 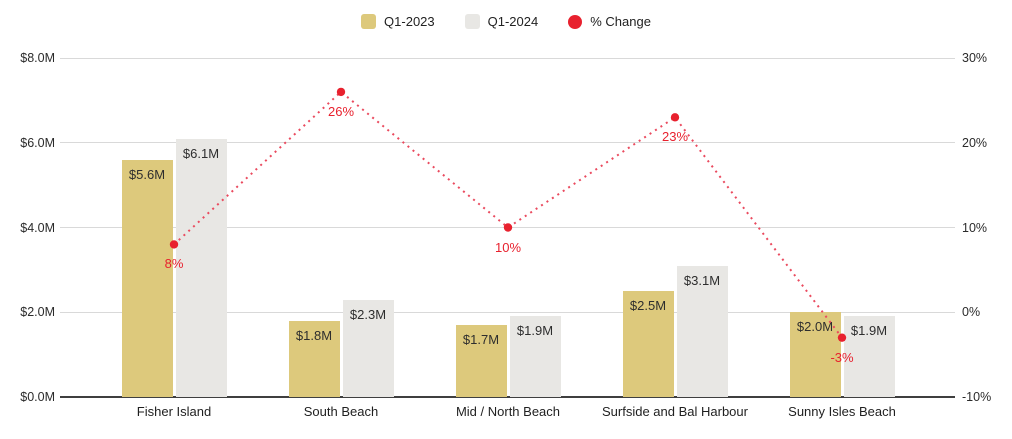 What do you see at coordinates (368, 314) in the screenshot?
I see `bar-value-label: $2.3M` at bounding box center [368, 314].